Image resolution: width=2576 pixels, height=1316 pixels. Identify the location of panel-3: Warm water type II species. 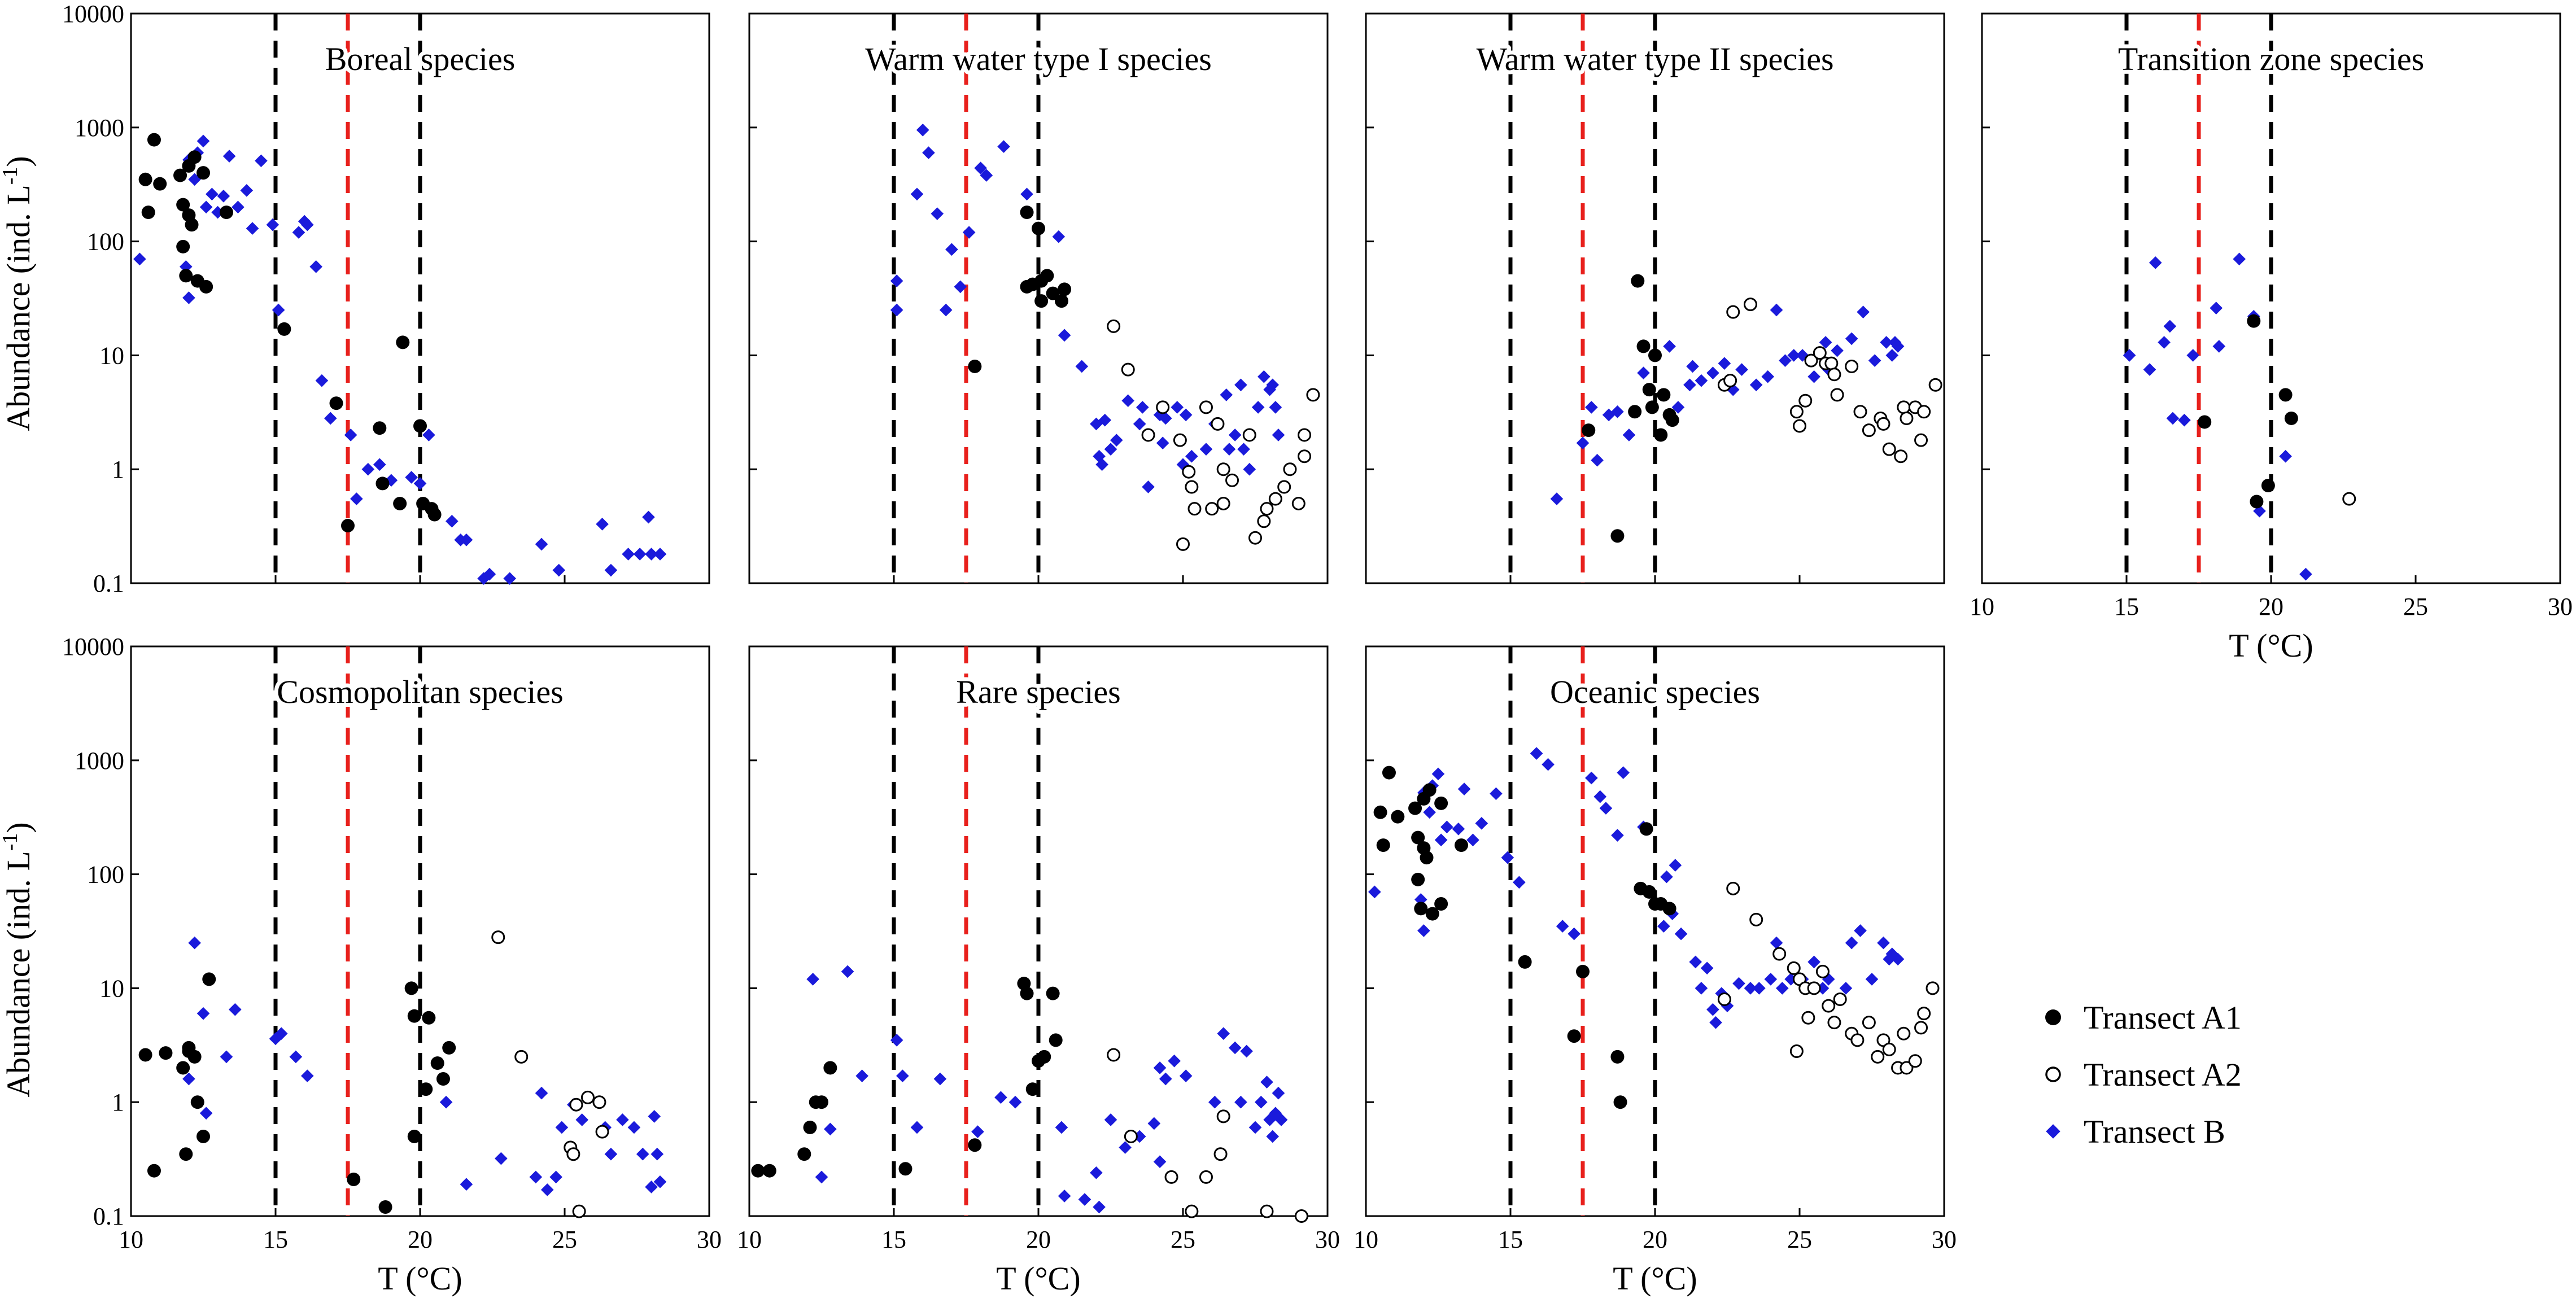
(1655, 298).